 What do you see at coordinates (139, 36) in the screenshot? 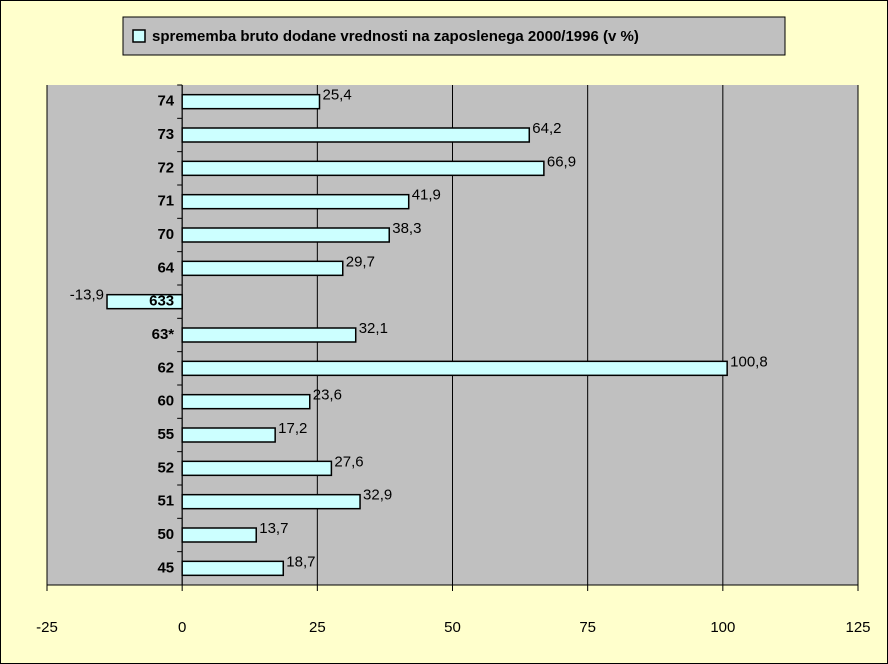
I see `legend-swatch` at bounding box center [139, 36].